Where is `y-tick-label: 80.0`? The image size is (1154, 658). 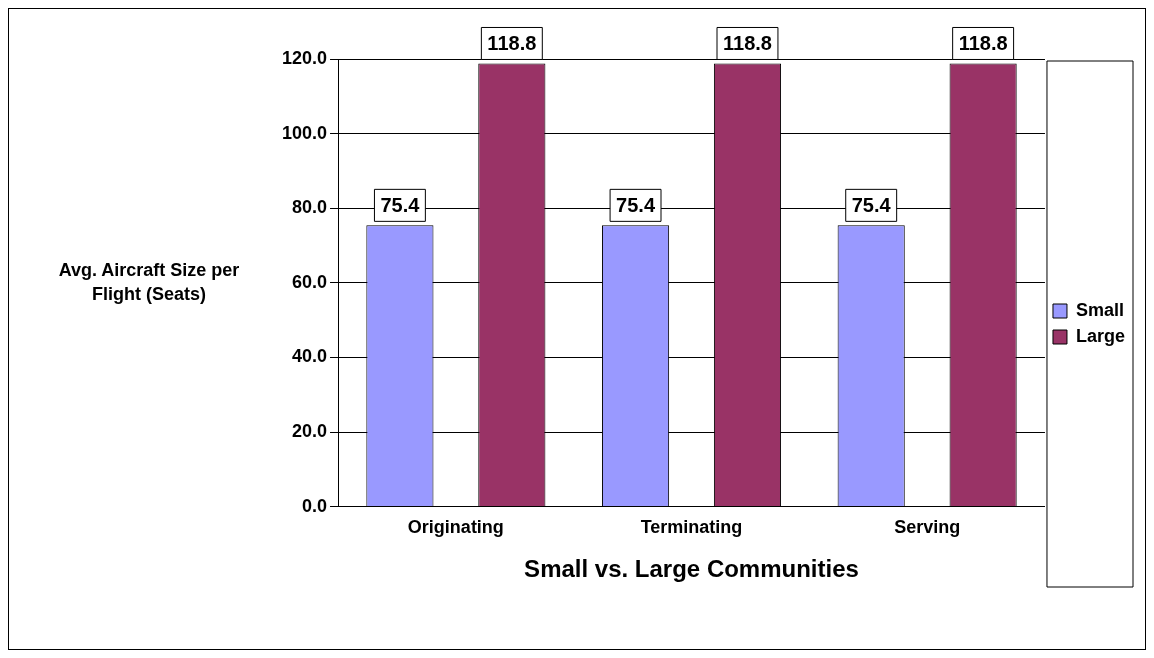
y-tick-label: 80.0 is located at coordinates (310, 207).